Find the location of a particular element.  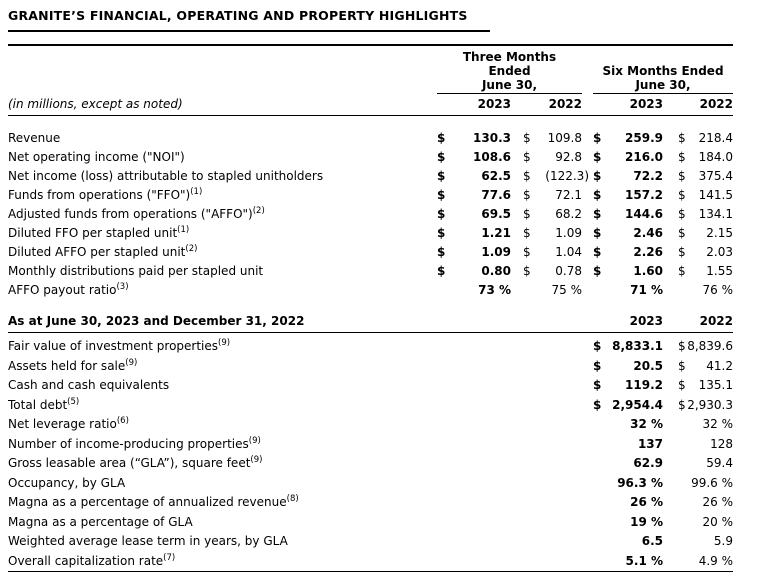

cell-value: 184.0 is located at coordinates (715, 157).